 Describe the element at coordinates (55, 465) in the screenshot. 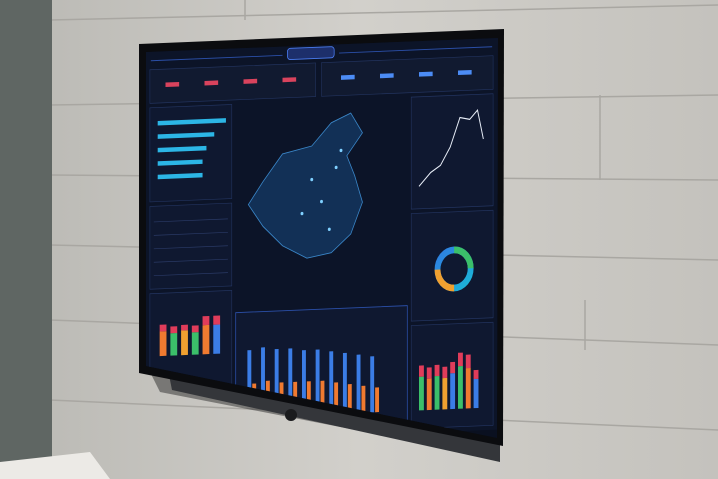

I see `paper` at that location.